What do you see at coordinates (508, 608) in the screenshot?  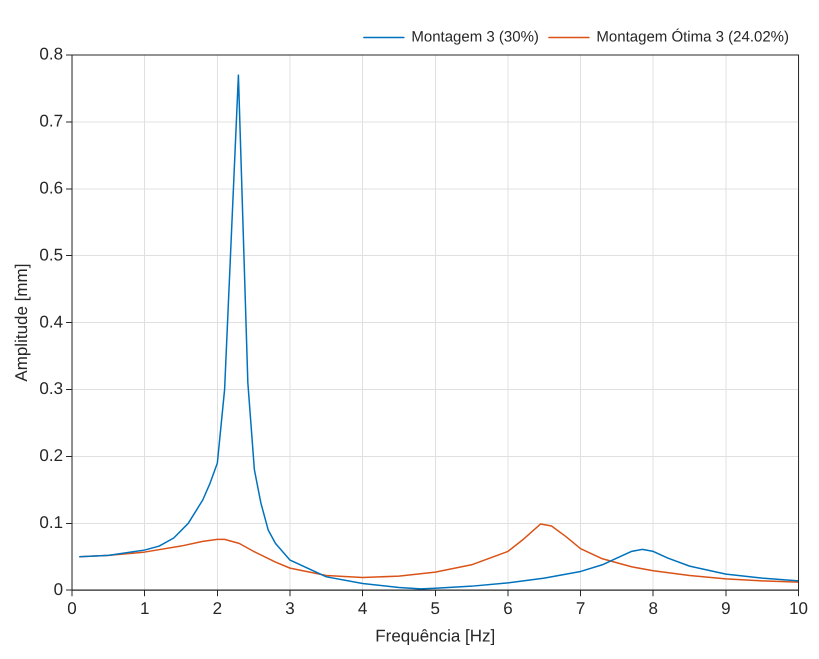 I see `x-tick-label: 6` at bounding box center [508, 608].